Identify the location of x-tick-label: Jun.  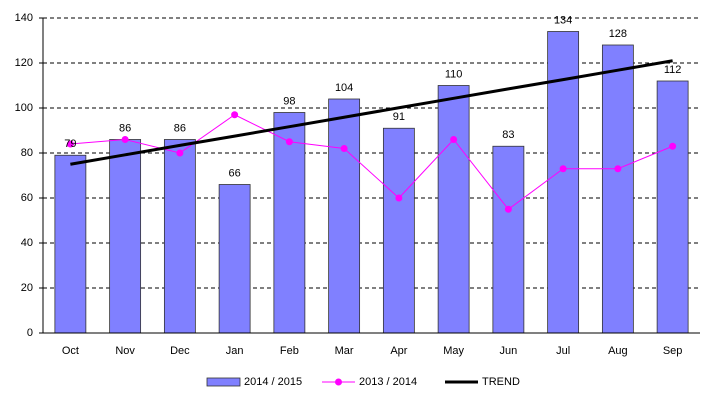
(509, 351).